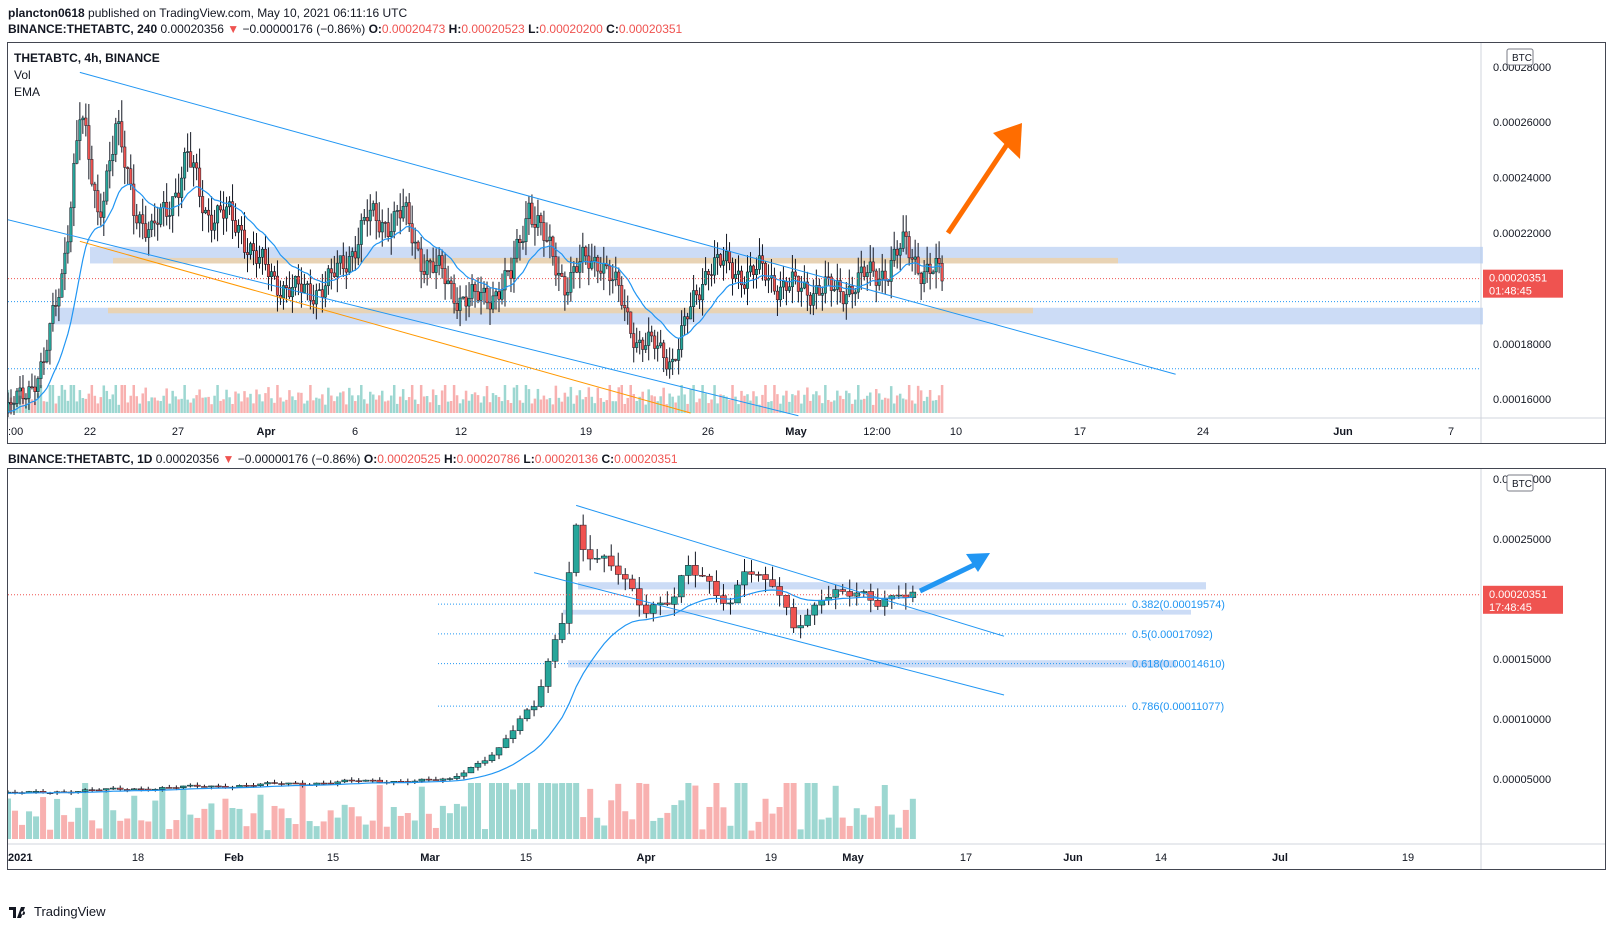  What do you see at coordinates (566, 459) in the screenshot?
I see `low-bottom: 0.00020136` at bounding box center [566, 459].